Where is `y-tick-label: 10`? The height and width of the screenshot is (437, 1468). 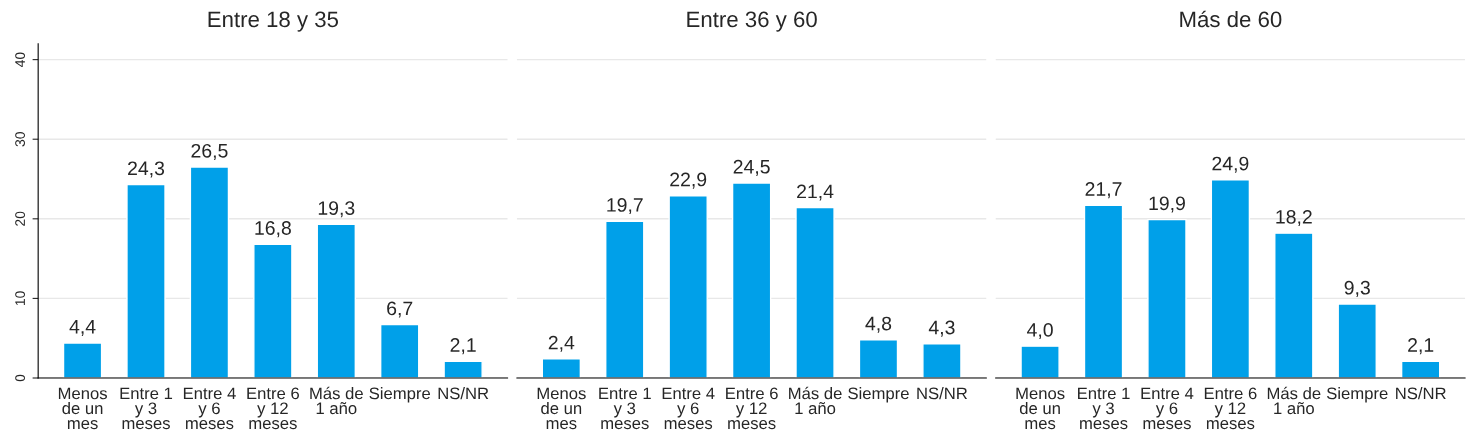 y-tick-label: 10 is located at coordinates (20, 298).